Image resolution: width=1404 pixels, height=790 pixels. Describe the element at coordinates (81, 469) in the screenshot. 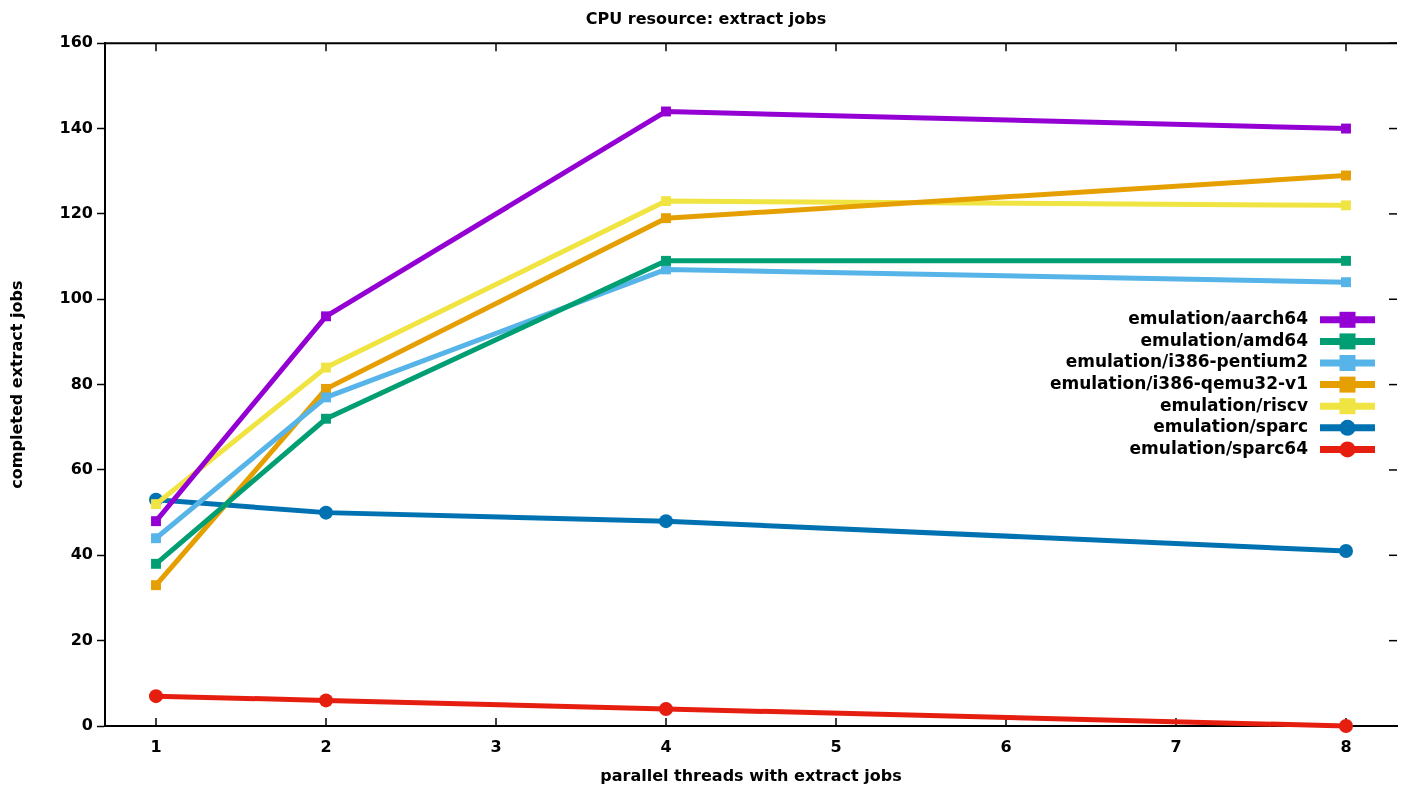

I see `y-tick-label: 60` at that location.